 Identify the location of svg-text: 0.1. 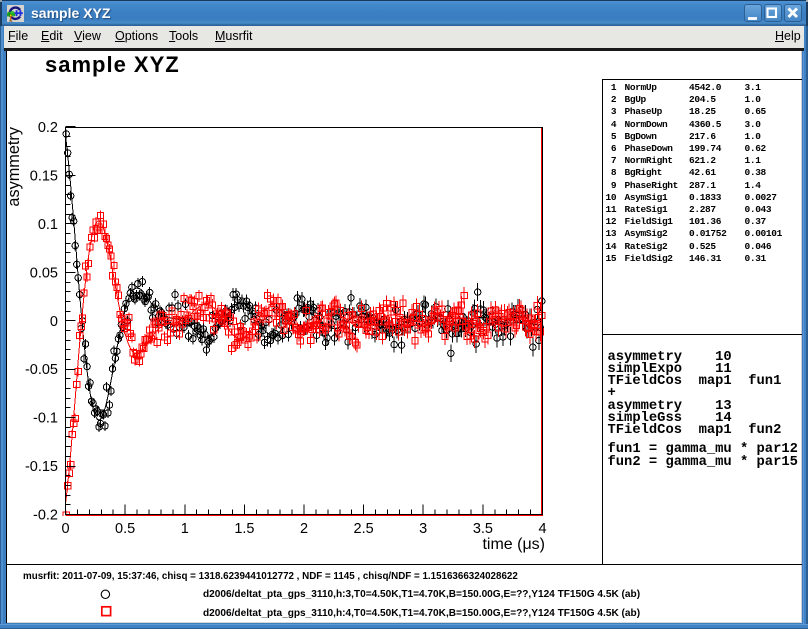
(48, 225).